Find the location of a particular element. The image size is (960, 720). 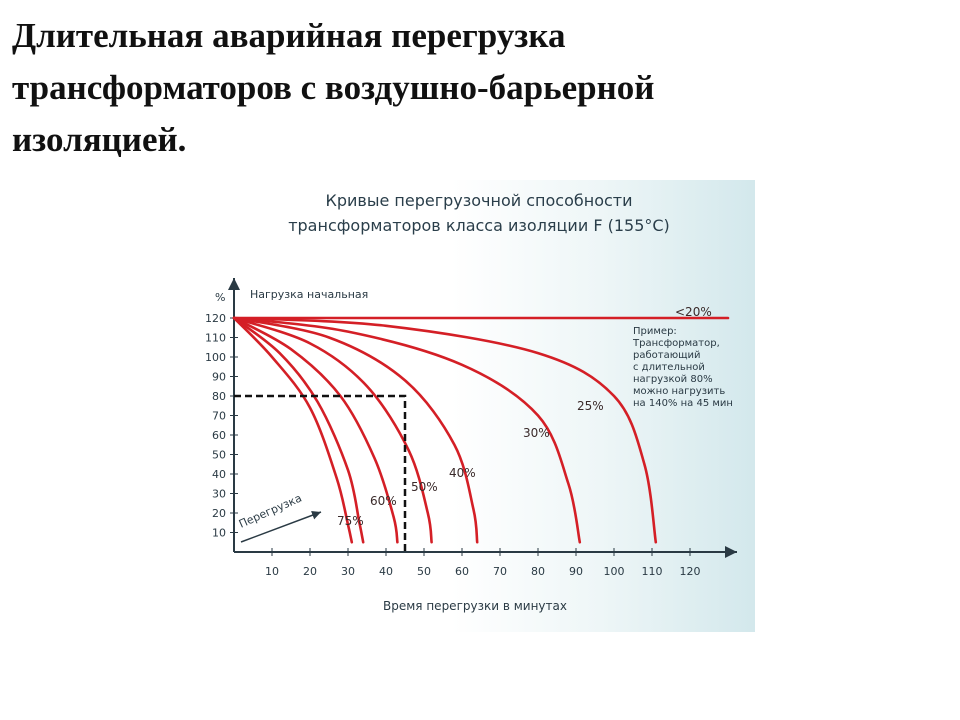

x-tick-label: 10 is located at coordinates (272, 571).